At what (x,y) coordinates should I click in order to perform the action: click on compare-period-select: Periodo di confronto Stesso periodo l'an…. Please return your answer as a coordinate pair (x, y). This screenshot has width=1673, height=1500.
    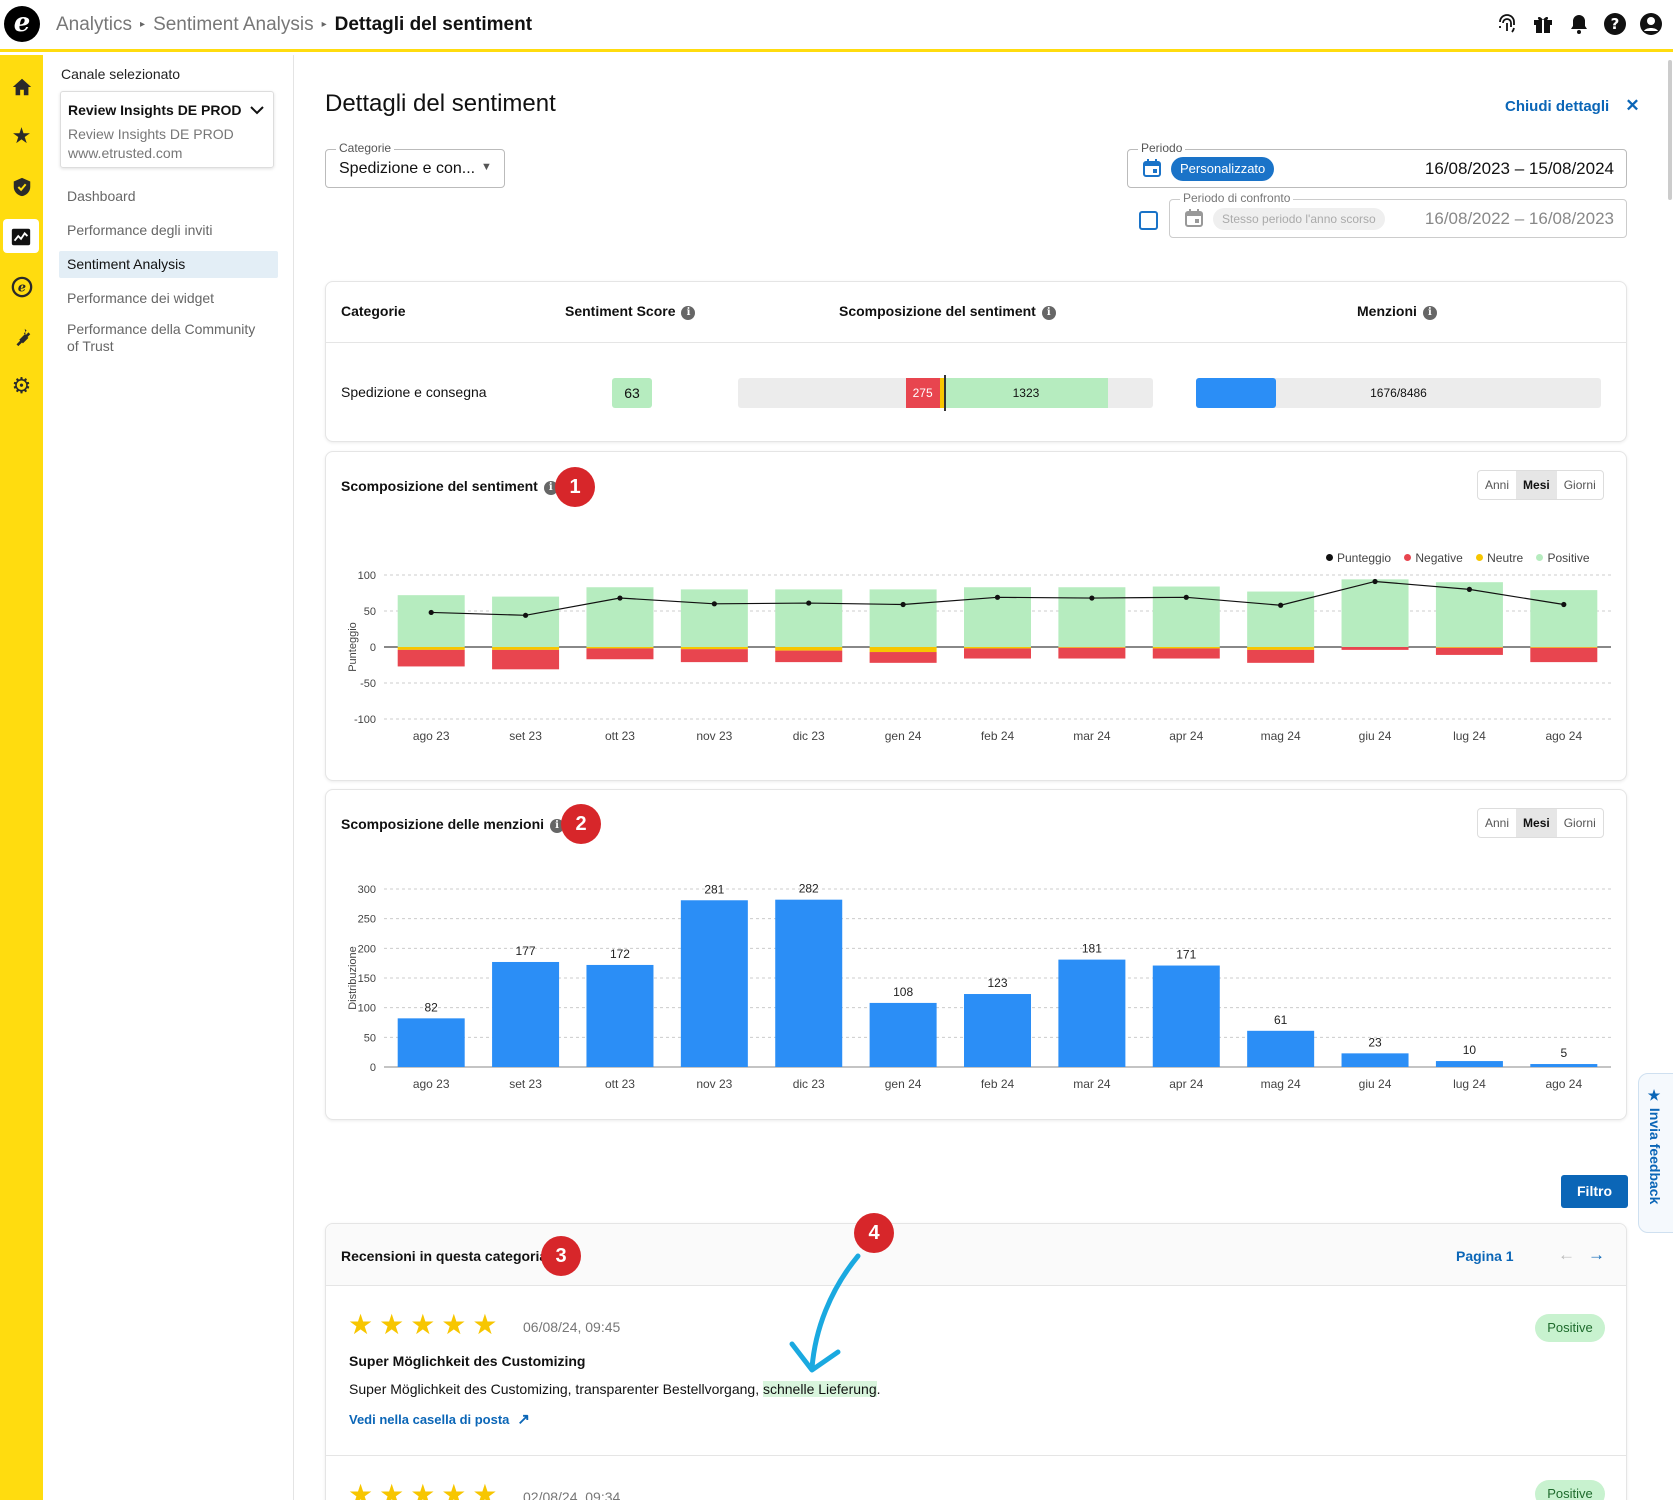
    Looking at the image, I should click on (1398, 214).